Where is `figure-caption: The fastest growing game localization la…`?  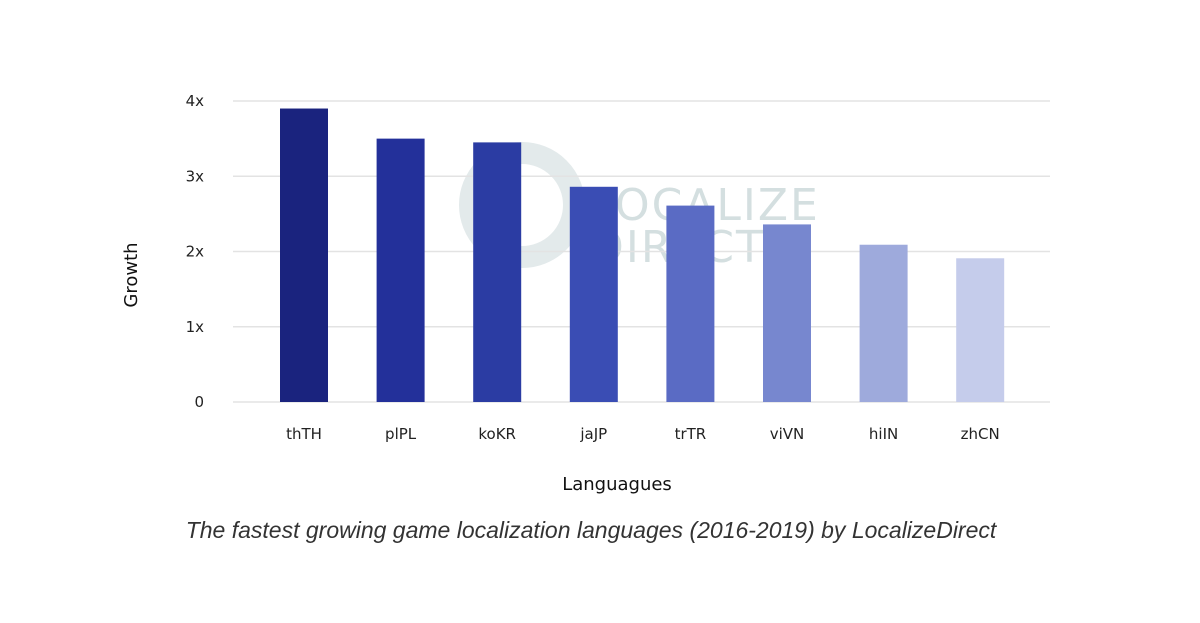 figure-caption: The fastest growing game localization la… is located at coordinates (591, 530).